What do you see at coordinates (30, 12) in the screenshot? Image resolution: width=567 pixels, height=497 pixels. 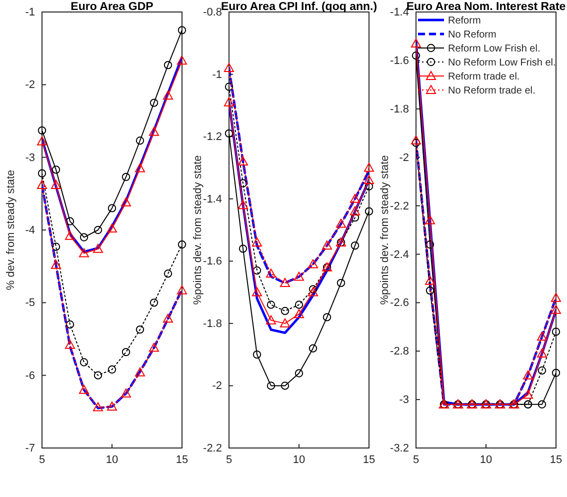 I see `y-tick-label: -1` at bounding box center [30, 12].